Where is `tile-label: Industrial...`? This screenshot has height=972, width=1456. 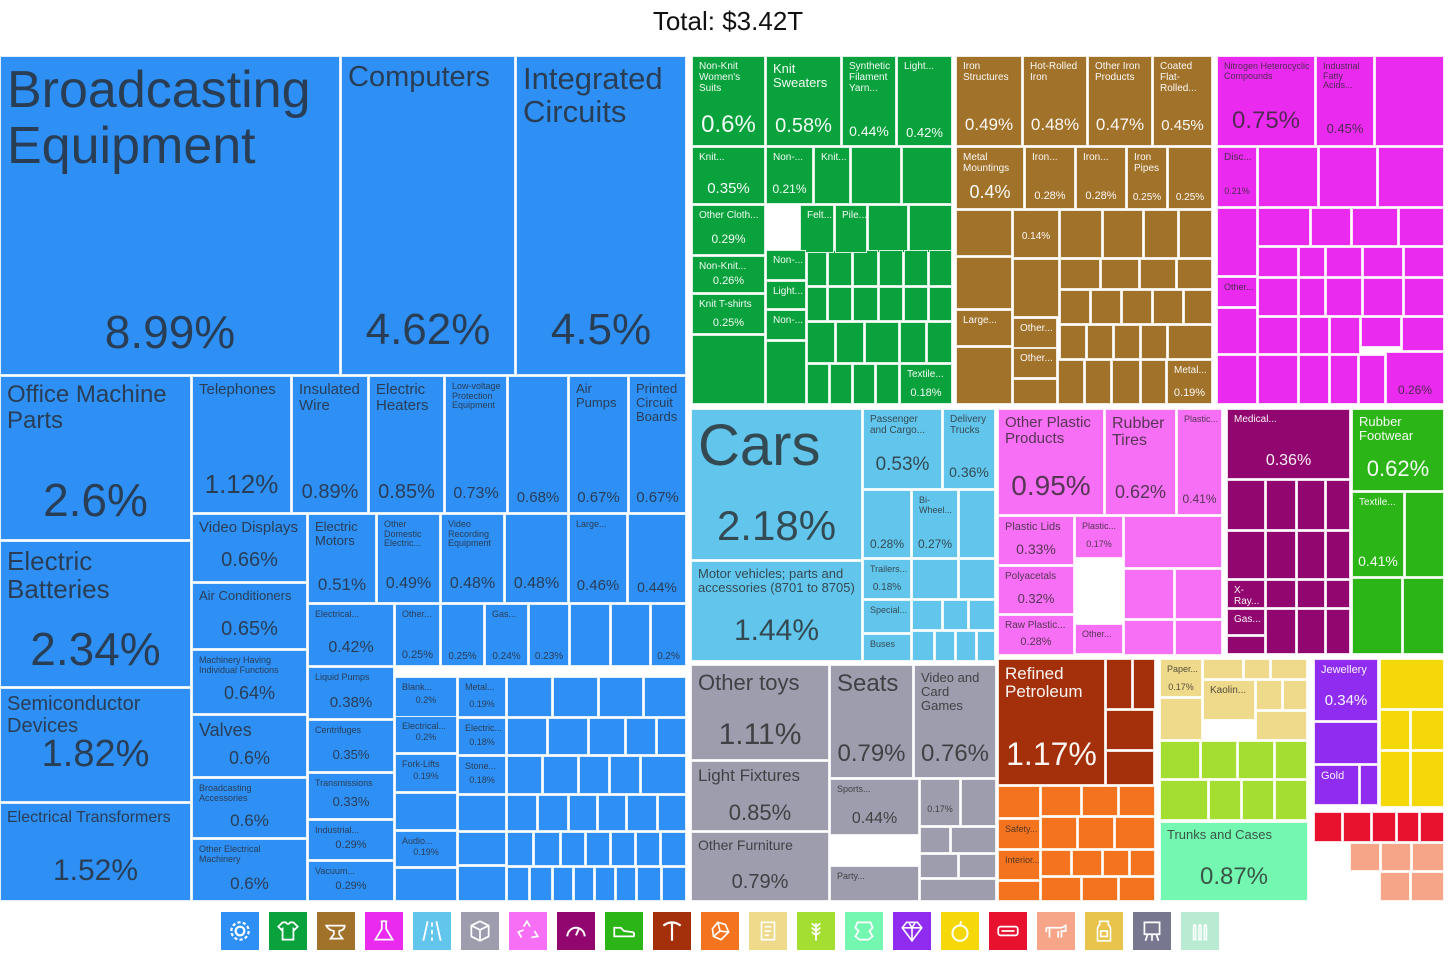
tile-label: Industrial... is located at coordinates (337, 830).